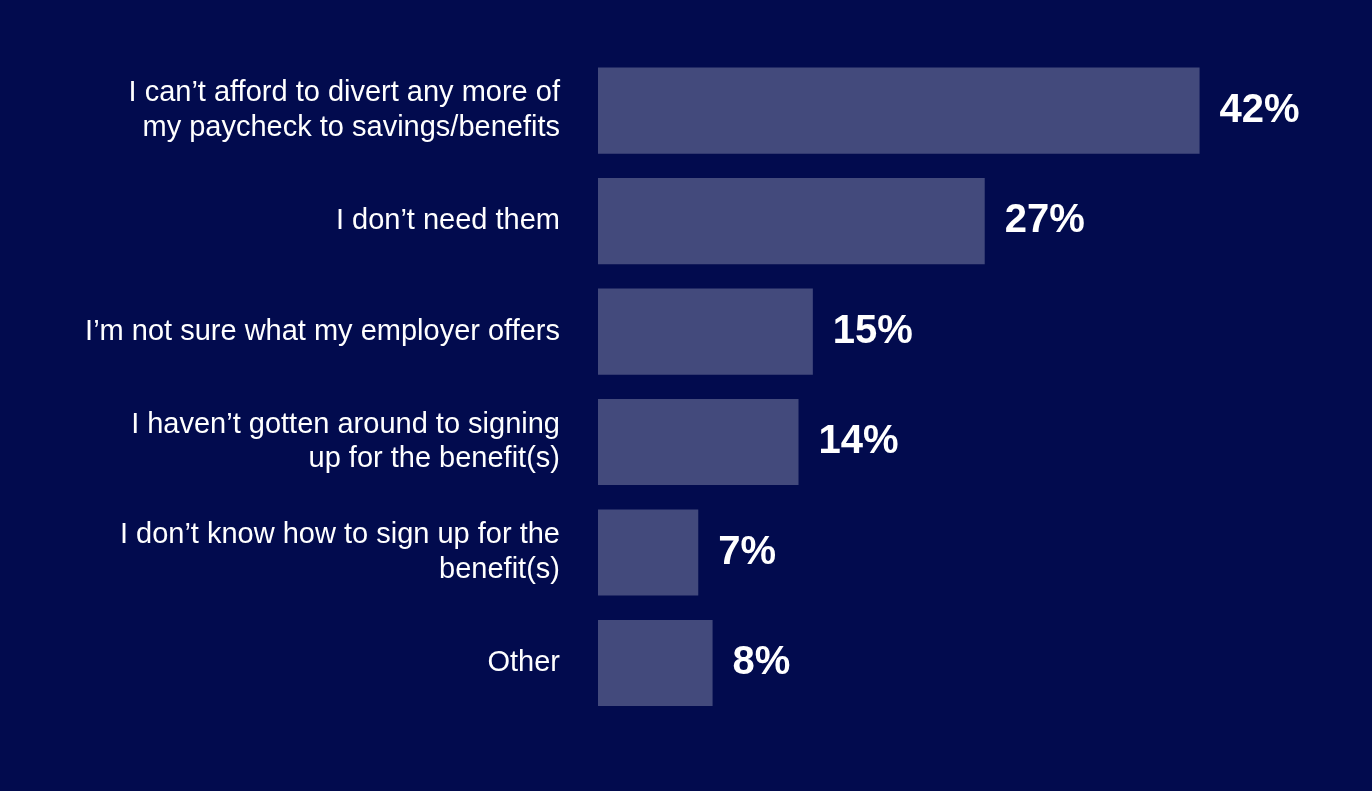 This screenshot has width=1372, height=791. Describe the element at coordinates (322, 329) in the screenshot. I see `y-tick-label: I’m not sure what my employer offers` at that location.